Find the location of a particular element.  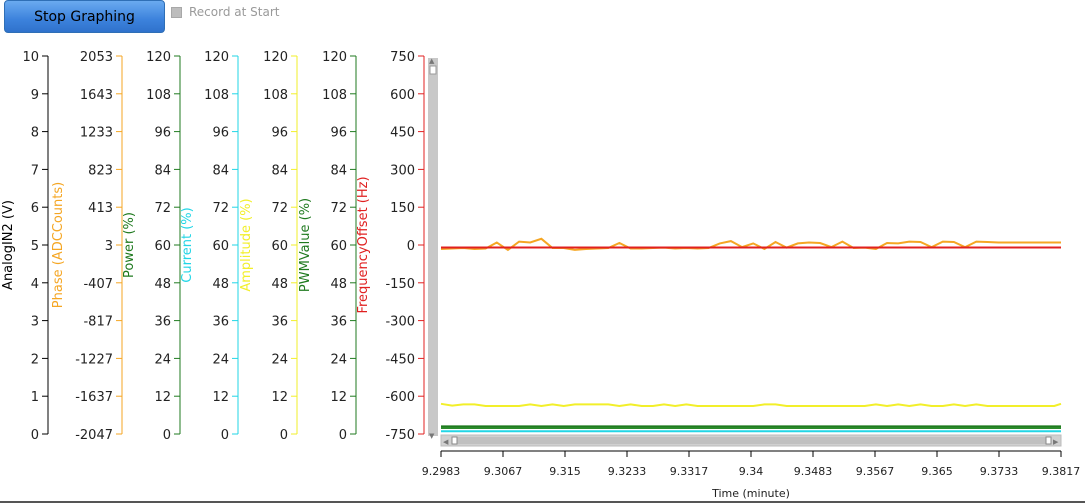

tick-label-pwm: 84 is located at coordinates (338, 170).